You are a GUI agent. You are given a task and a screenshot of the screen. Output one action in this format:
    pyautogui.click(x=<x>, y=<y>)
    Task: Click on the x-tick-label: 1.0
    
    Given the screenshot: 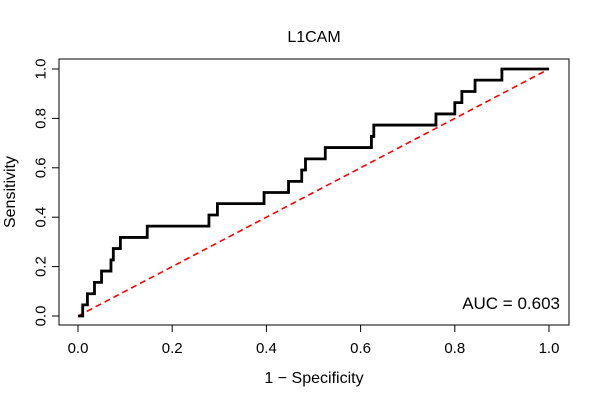 What is the action you would take?
    pyautogui.click(x=549, y=348)
    